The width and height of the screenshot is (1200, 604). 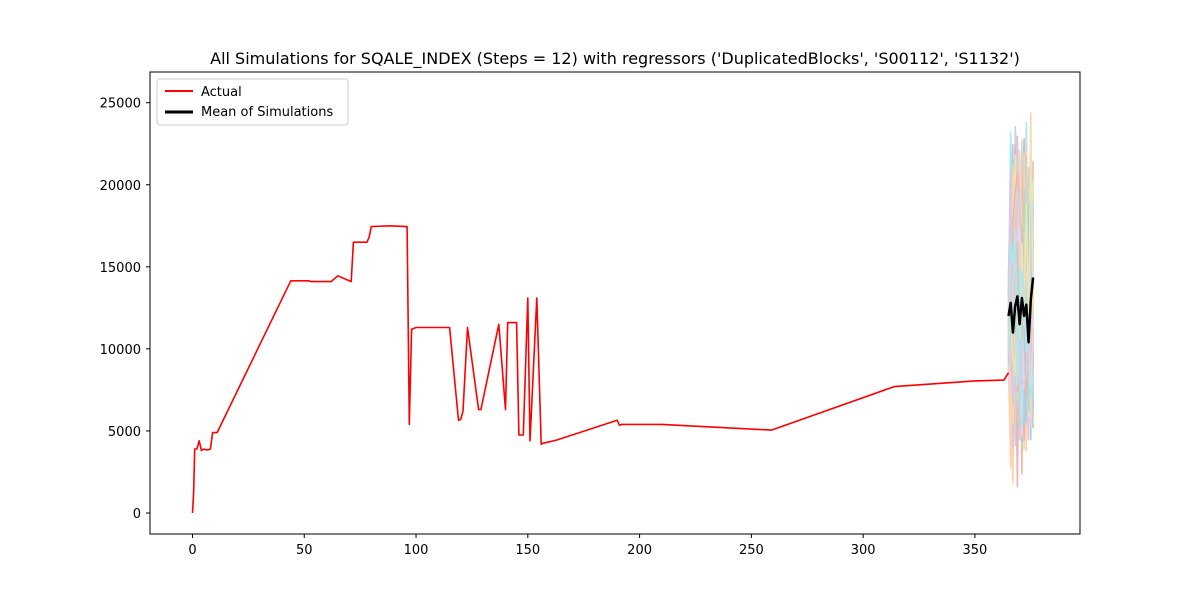 What do you see at coordinates (975, 550) in the screenshot?
I see `x-tick-label: 350` at bounding box center [975, 550].